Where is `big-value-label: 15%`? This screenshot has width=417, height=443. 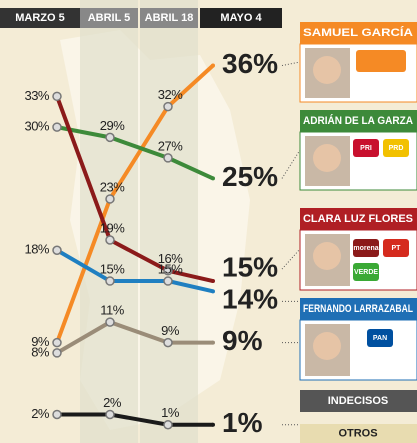
big-value-label: 15% is located at coordinates (250, 266).